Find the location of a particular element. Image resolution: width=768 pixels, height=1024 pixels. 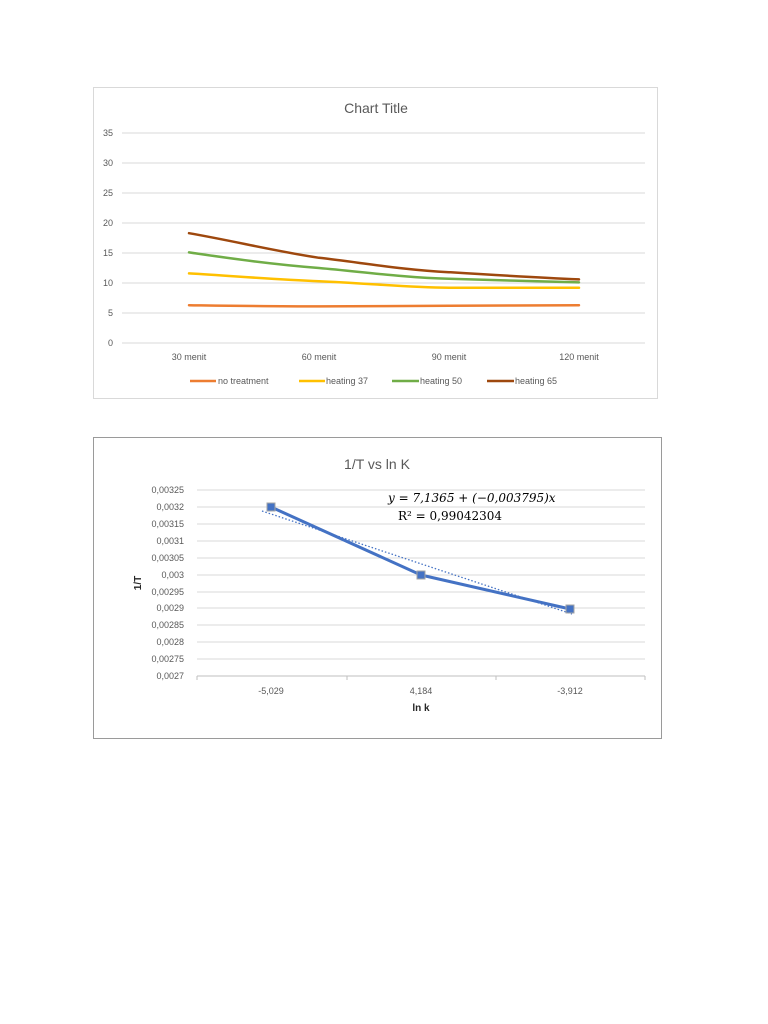

data-markers is located at coordinates (420, 558).